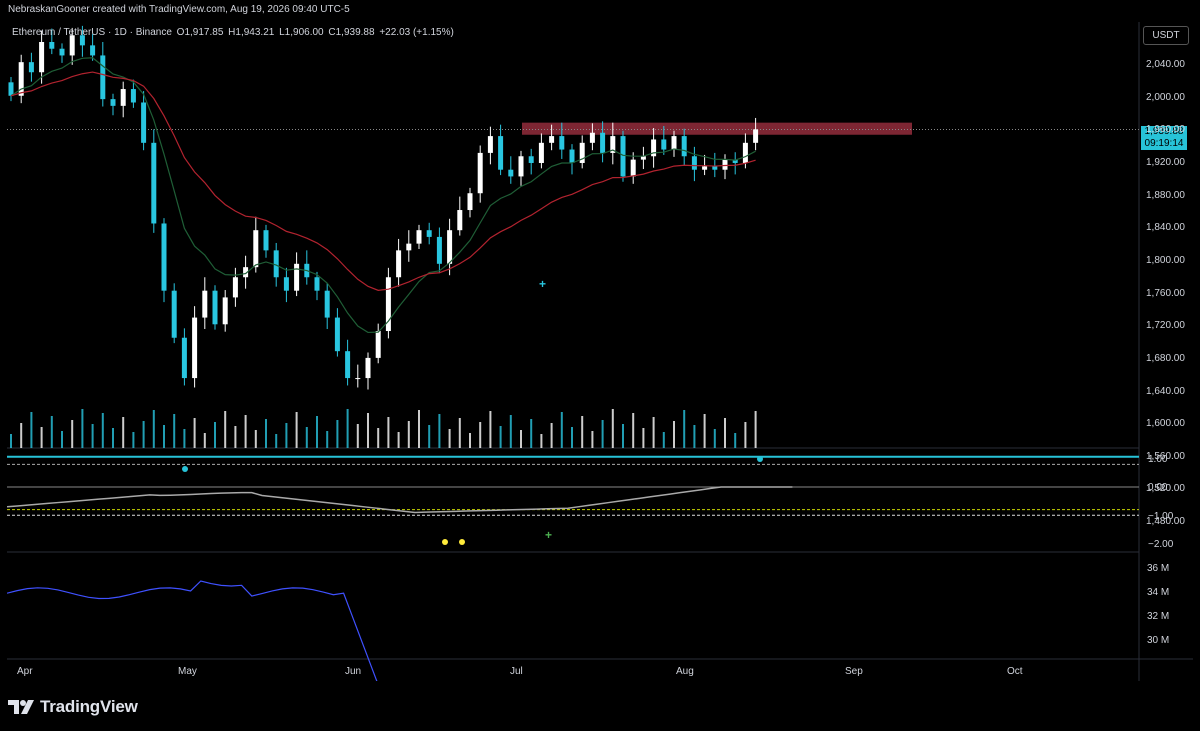 The image size is (1200, 731). Describe the element at coordinates (1165, 162) in the screenshot. I see `price-axis-label: 1,920.00` at that location.